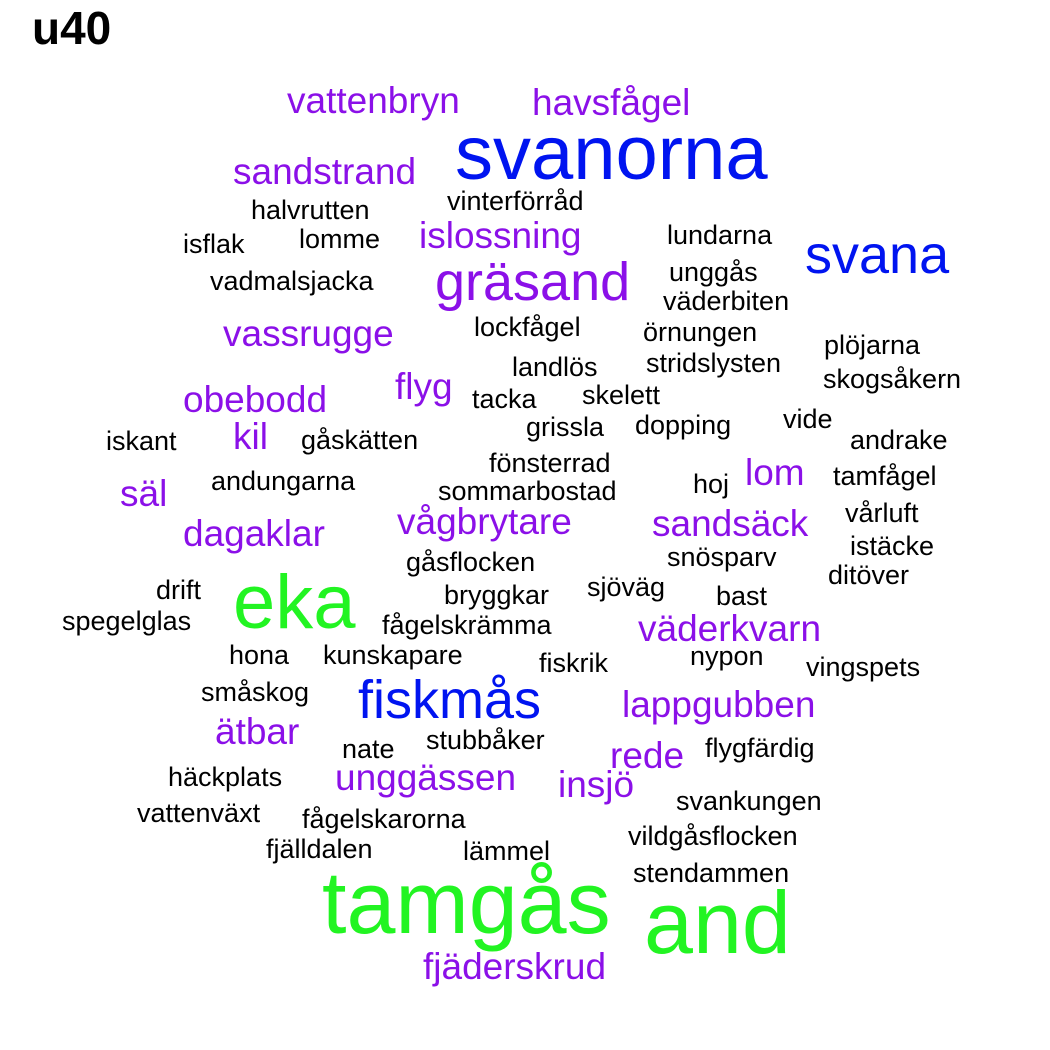  I want to click on cloud-word: säl, so click(144, 493).